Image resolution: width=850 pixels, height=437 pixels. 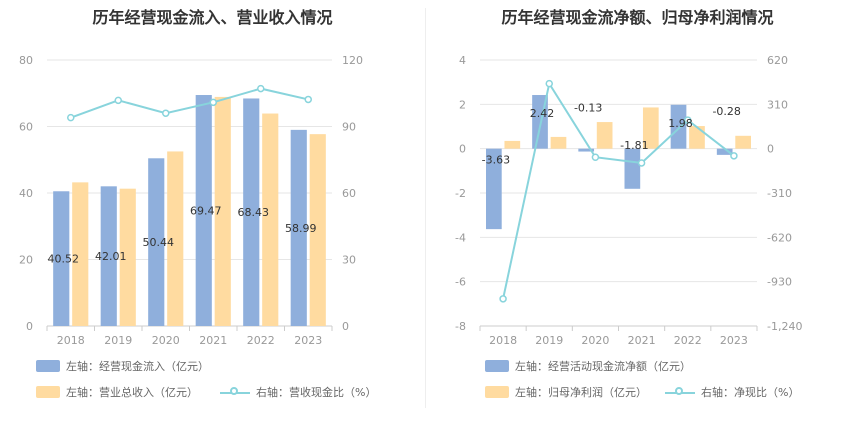 What do you see at coordinates (496, 160) in the screenshot?
I see `bar-data-label: -3.63` at bounding box center [496, 160].